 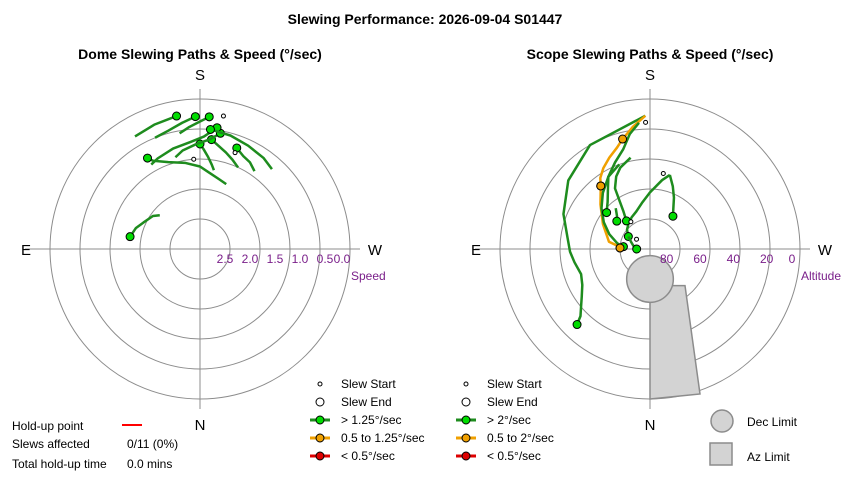 What do you see at coordinates (466, 402) in the screenshot?
I see `scope-legend-end-marker` at bounding box center [466, 402].